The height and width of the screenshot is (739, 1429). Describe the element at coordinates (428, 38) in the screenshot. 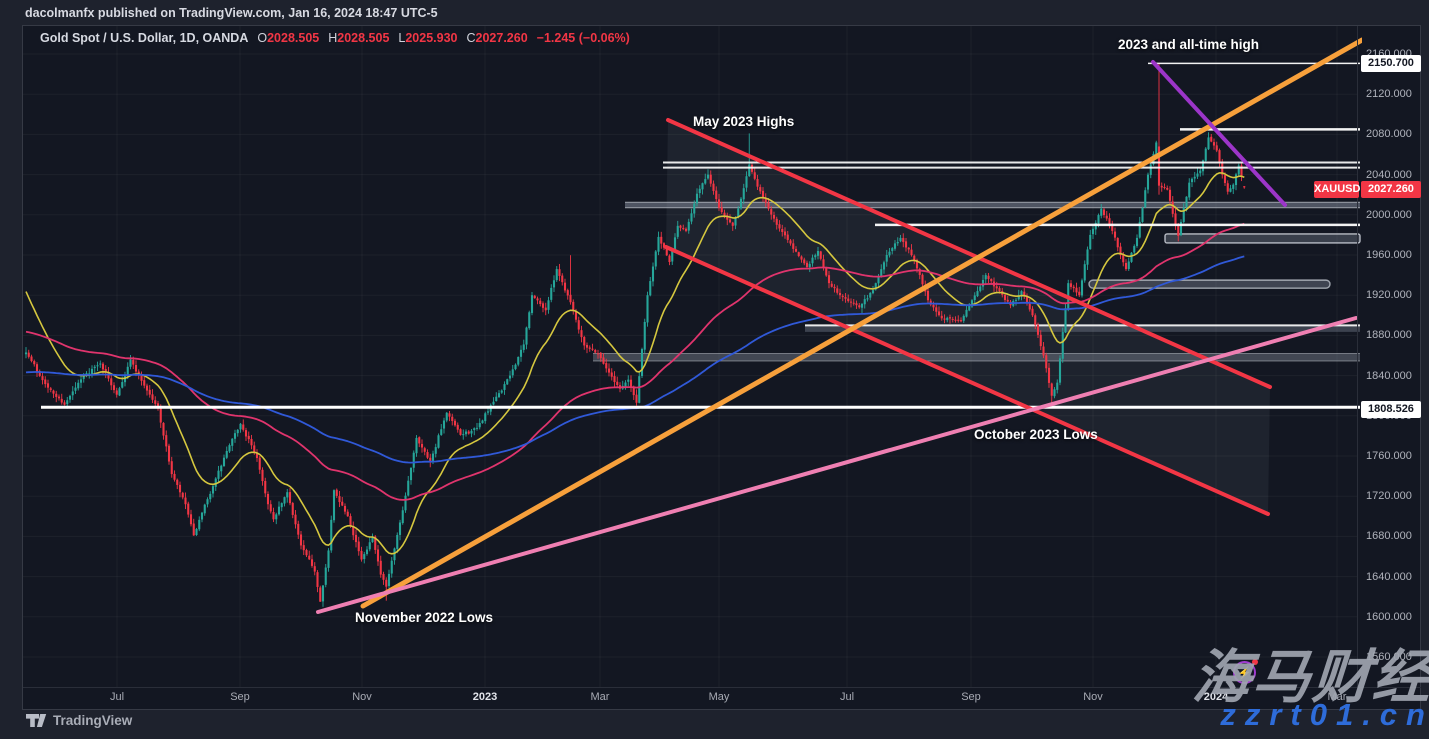

I see `ohlc-token: L2025.930` at that location.